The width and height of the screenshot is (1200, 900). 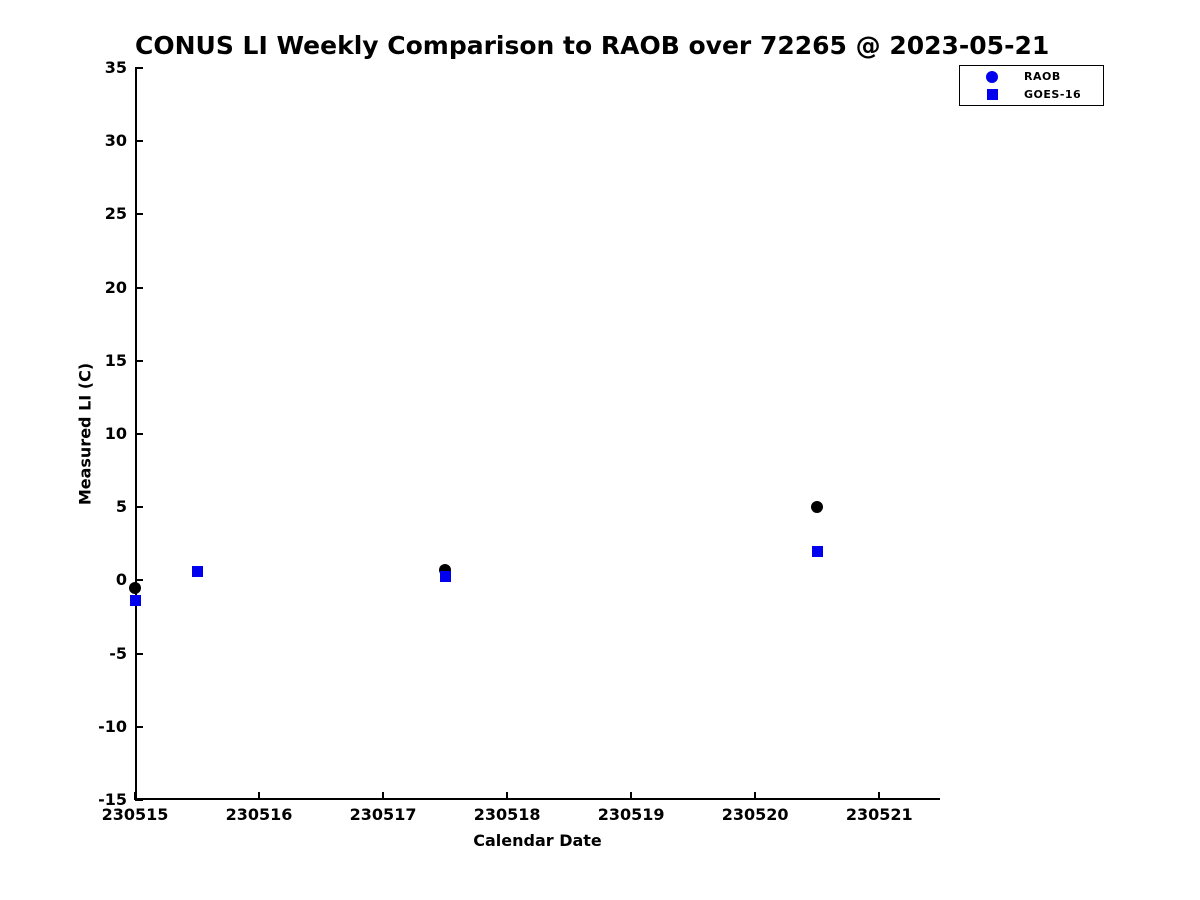 I want to click on x-tick-label: 230516, so click(x=259, y=814).